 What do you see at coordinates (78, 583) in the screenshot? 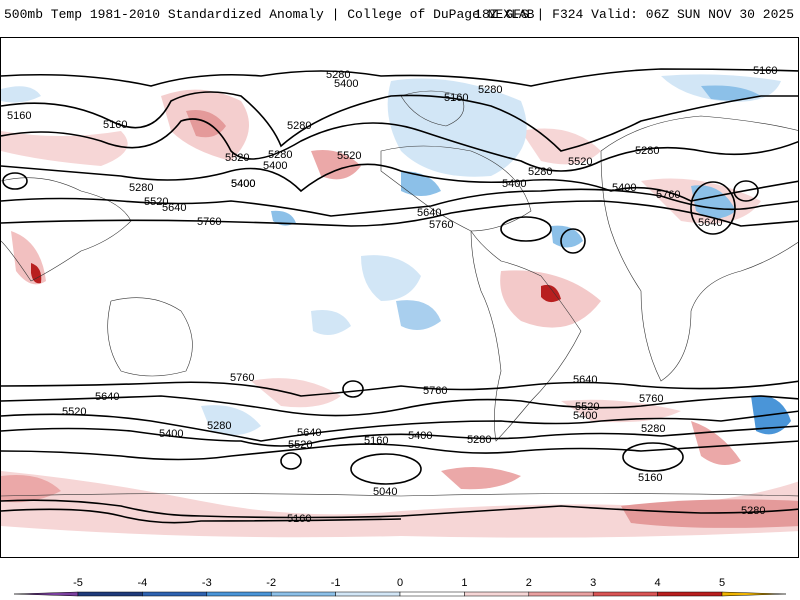
I see `colorbar-tick-label: -5` at bounding box center [78, 583].